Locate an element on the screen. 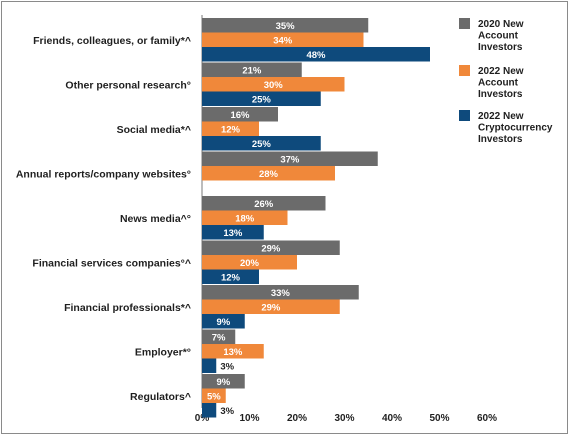 The height and width of the screenshot is (437, 571). data-label: 16% is located at coordinates (240, 115).